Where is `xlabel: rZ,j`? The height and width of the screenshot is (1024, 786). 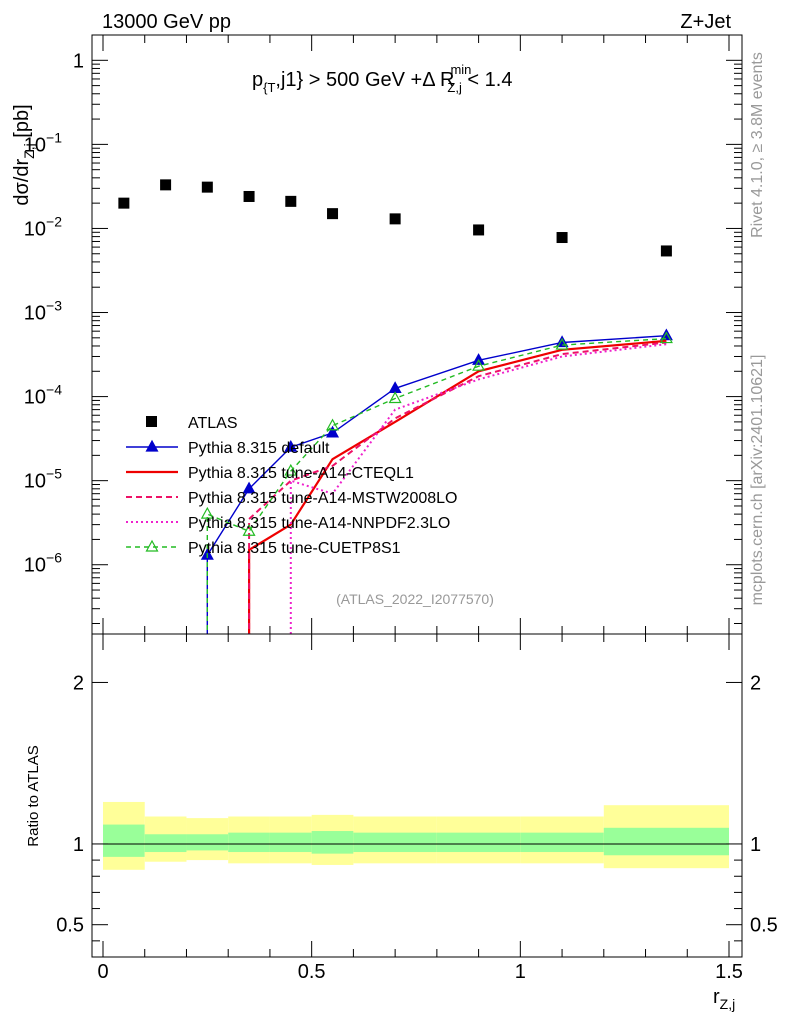
xlabel: rZ,j is located at coordinates (724, 999).